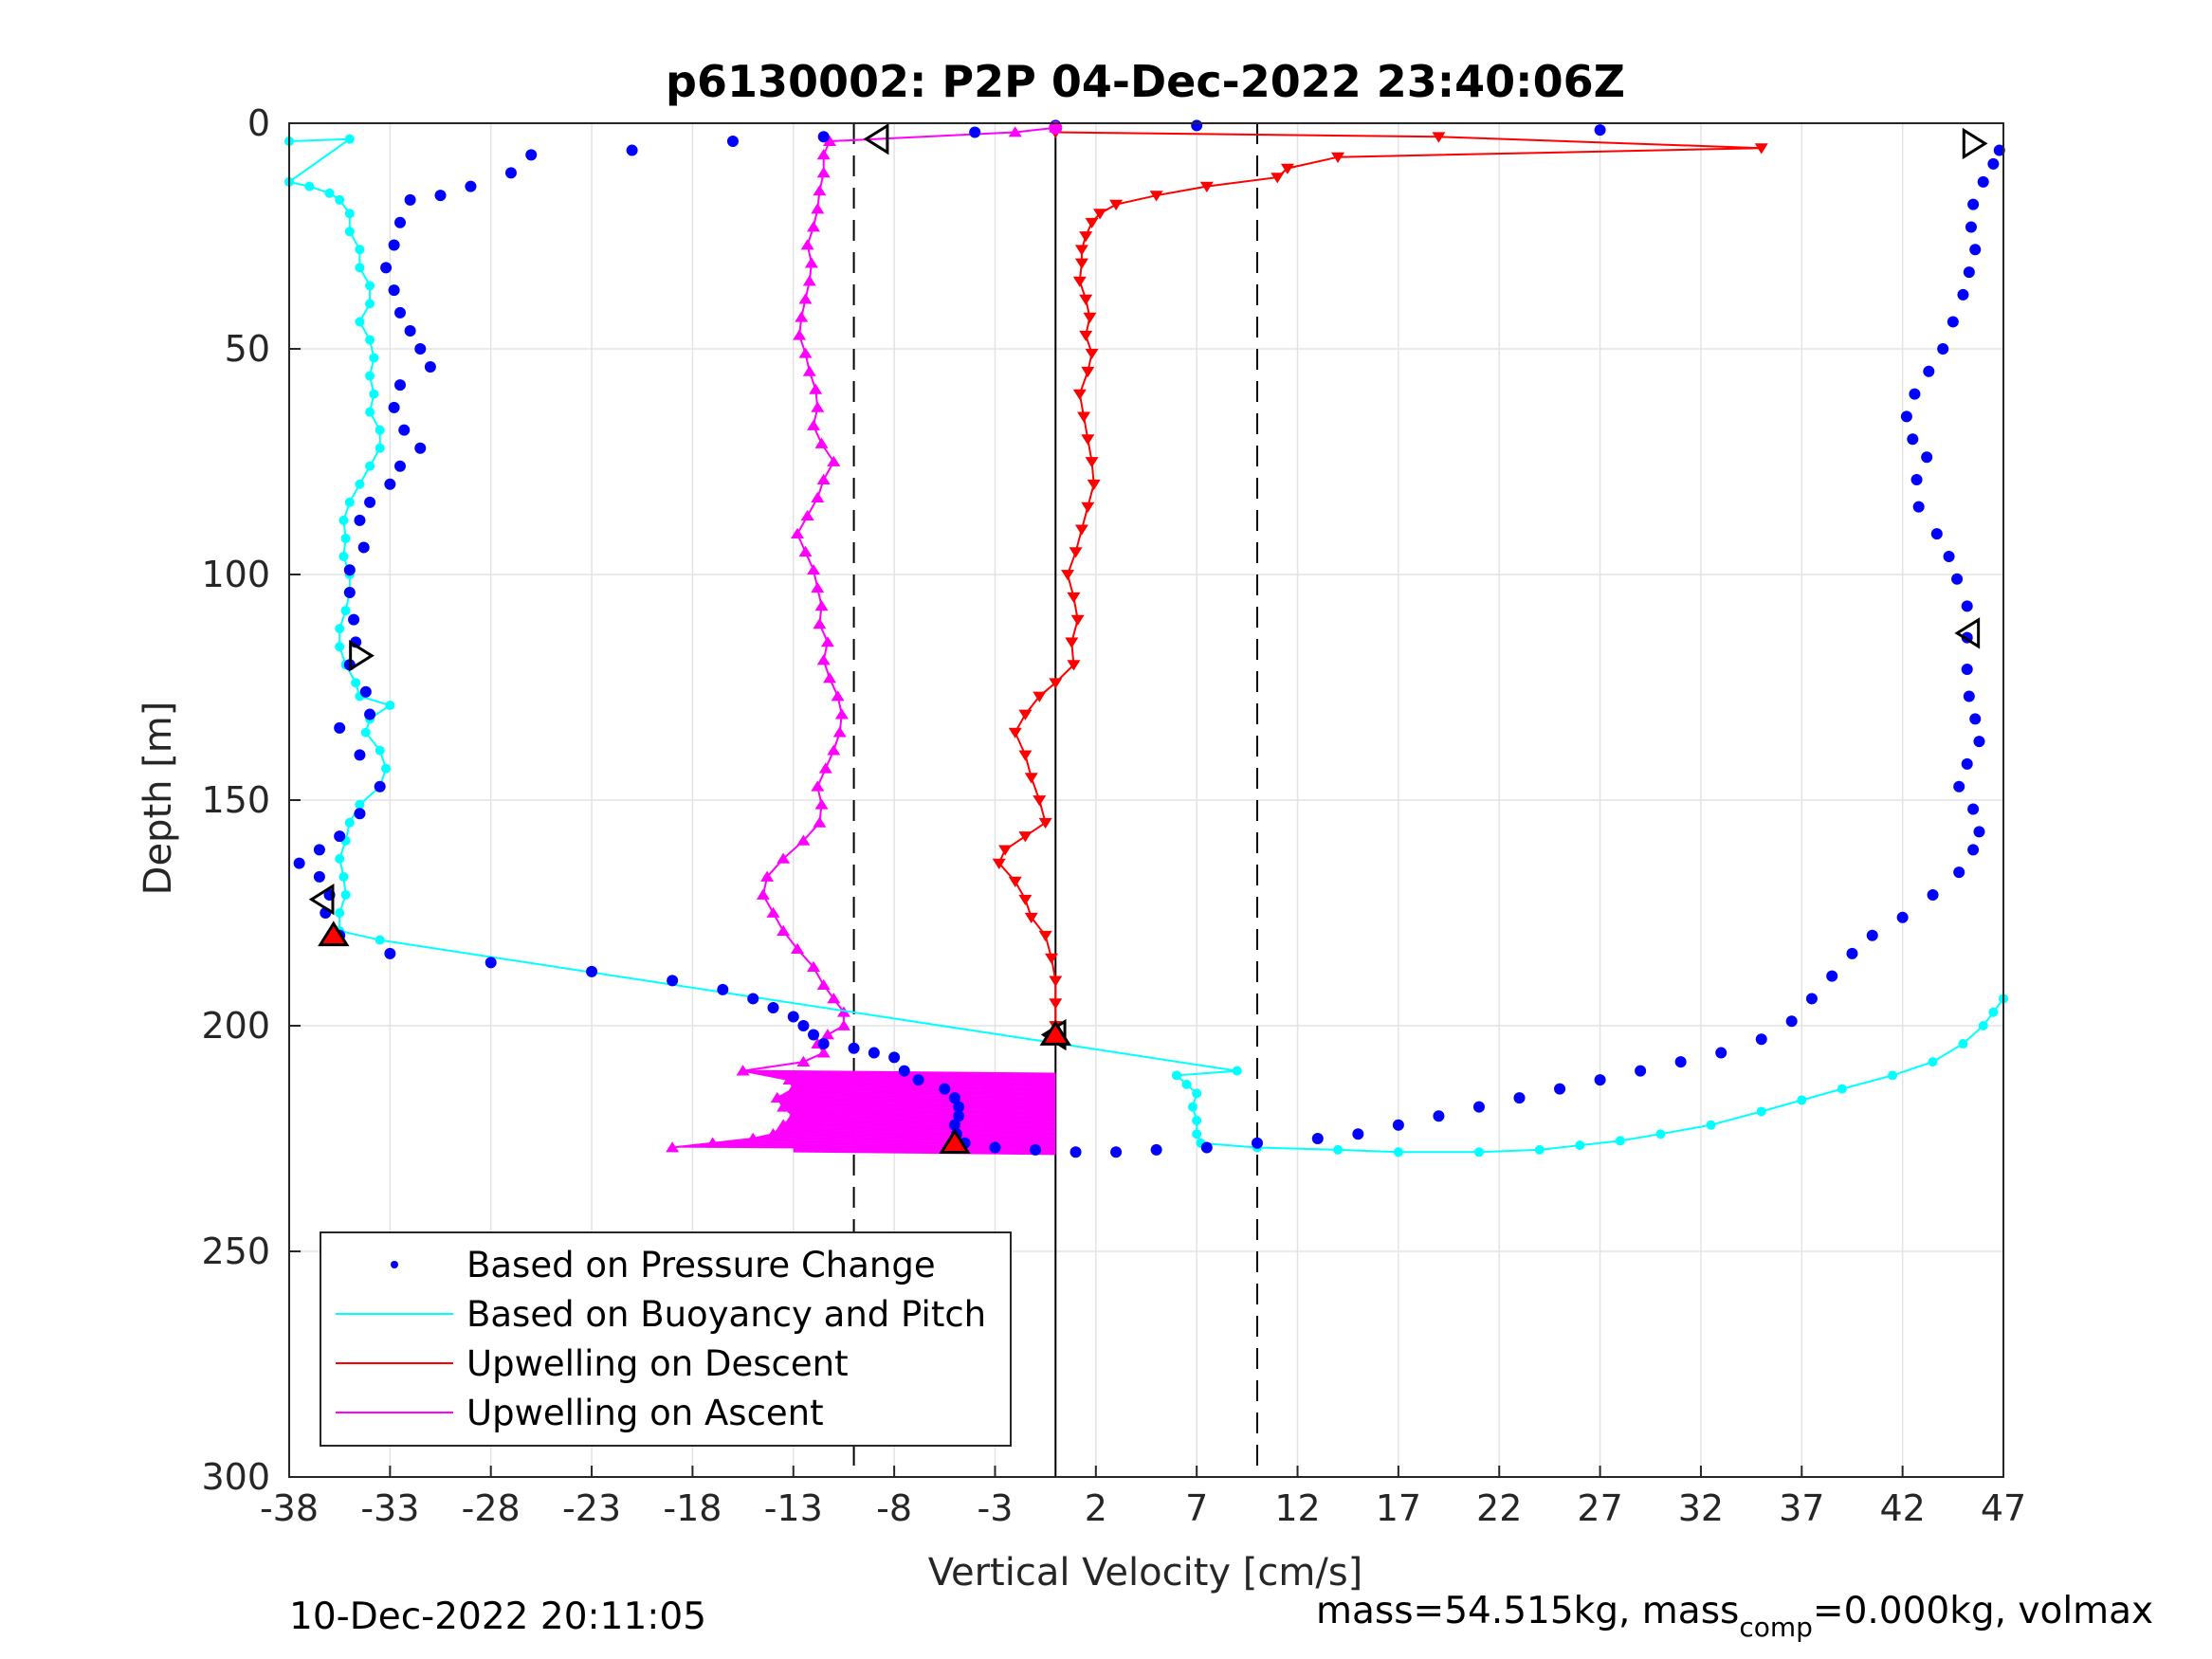 Image resolution: width=2212 pixels, height=1659 pixels. I want to click on x-tick-label: -28, so click(491, 1508).